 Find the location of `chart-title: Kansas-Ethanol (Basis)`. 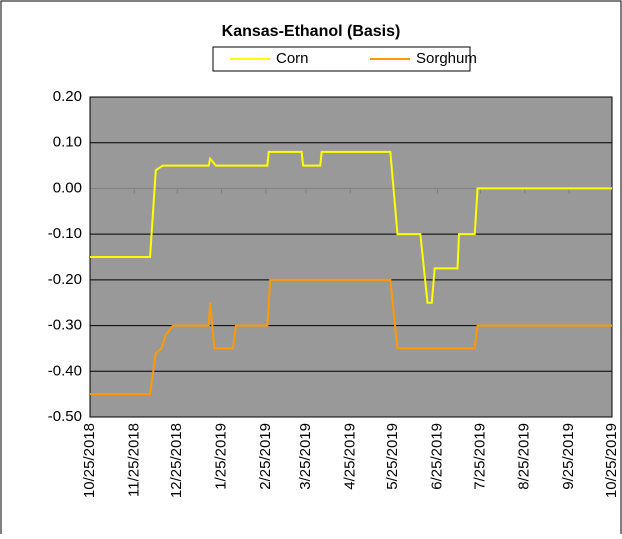

chart-title: Kansas-Ethanol (Basis) is located at coordinates (311, 31).